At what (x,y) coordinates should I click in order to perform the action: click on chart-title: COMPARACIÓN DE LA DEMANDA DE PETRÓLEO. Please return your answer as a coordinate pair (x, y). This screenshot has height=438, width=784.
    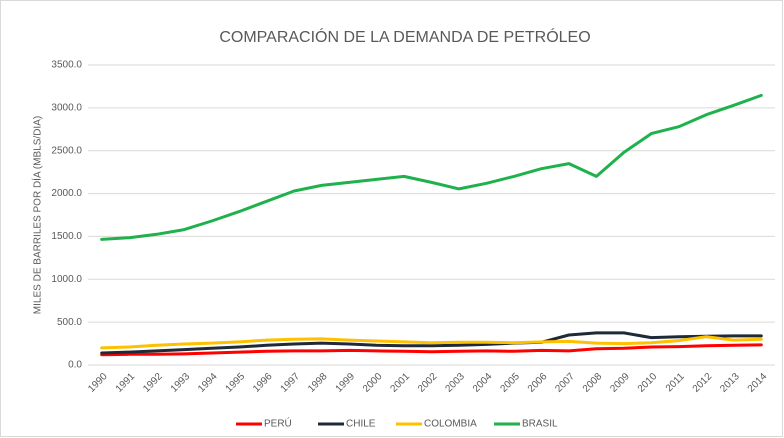
    Looking at the image, I should click on (404, 36).